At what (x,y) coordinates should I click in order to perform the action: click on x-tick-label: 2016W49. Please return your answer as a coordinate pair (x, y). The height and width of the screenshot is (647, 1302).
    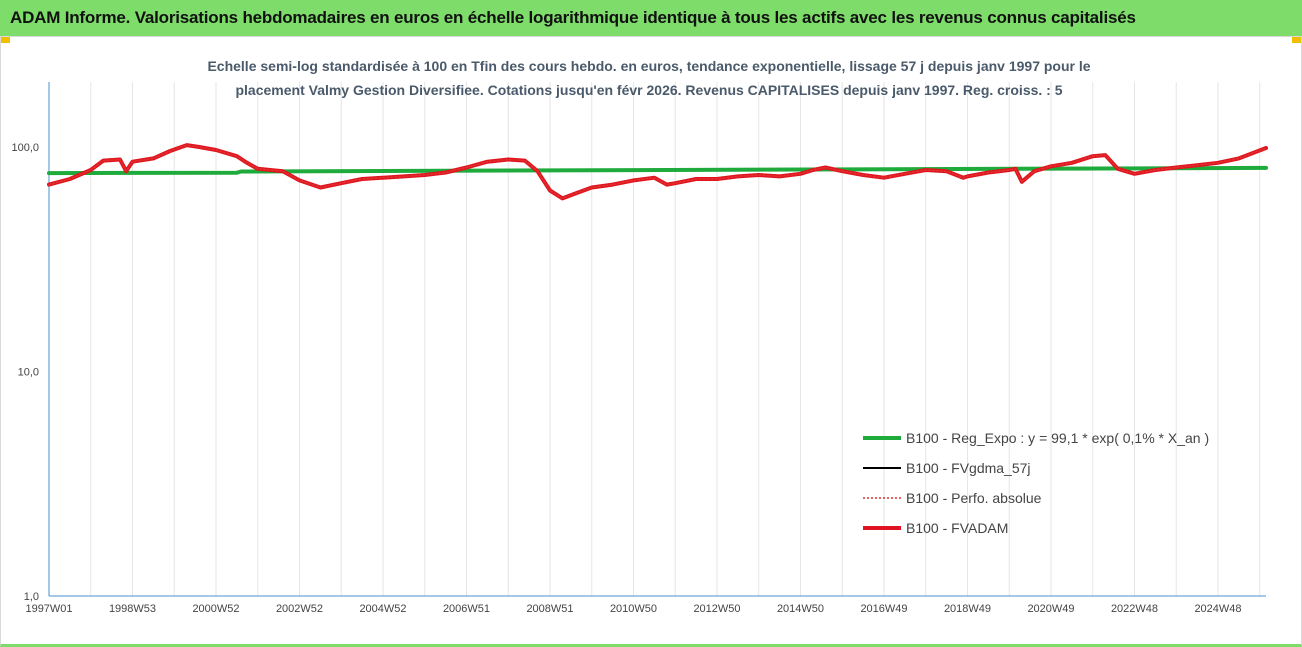
    Looking at the image, I should click on (883, 609).